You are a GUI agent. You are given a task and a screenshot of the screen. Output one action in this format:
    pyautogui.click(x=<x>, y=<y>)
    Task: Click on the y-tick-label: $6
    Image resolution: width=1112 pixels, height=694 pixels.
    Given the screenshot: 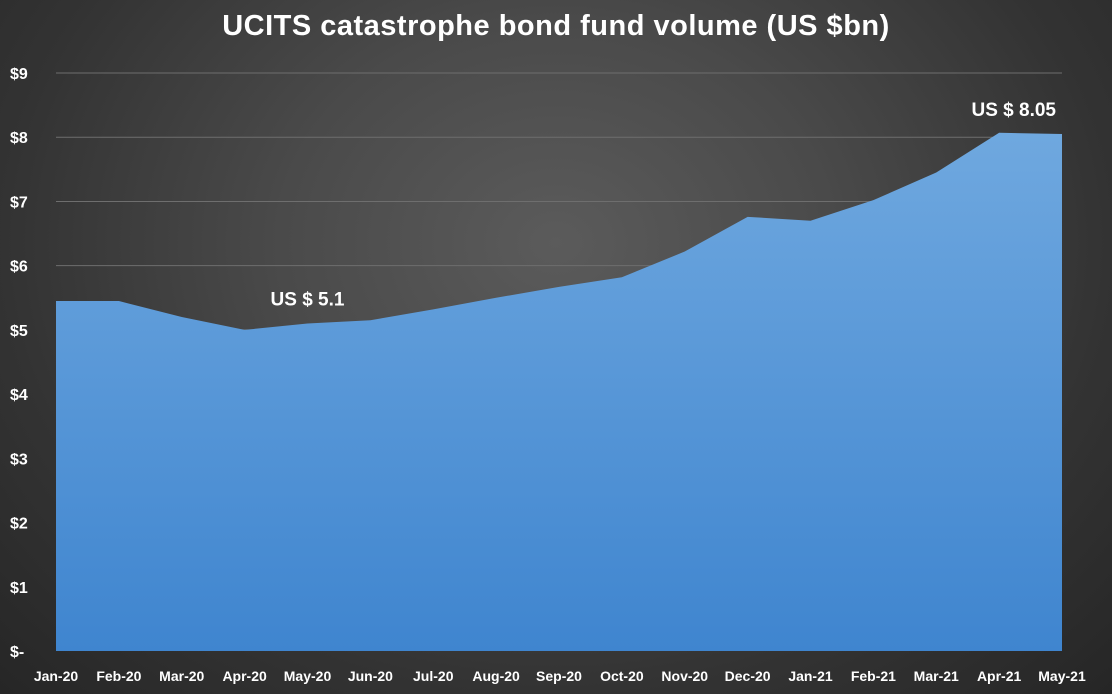 What is the action you would take?
    pyautogui.click(x=19, y=267)
    